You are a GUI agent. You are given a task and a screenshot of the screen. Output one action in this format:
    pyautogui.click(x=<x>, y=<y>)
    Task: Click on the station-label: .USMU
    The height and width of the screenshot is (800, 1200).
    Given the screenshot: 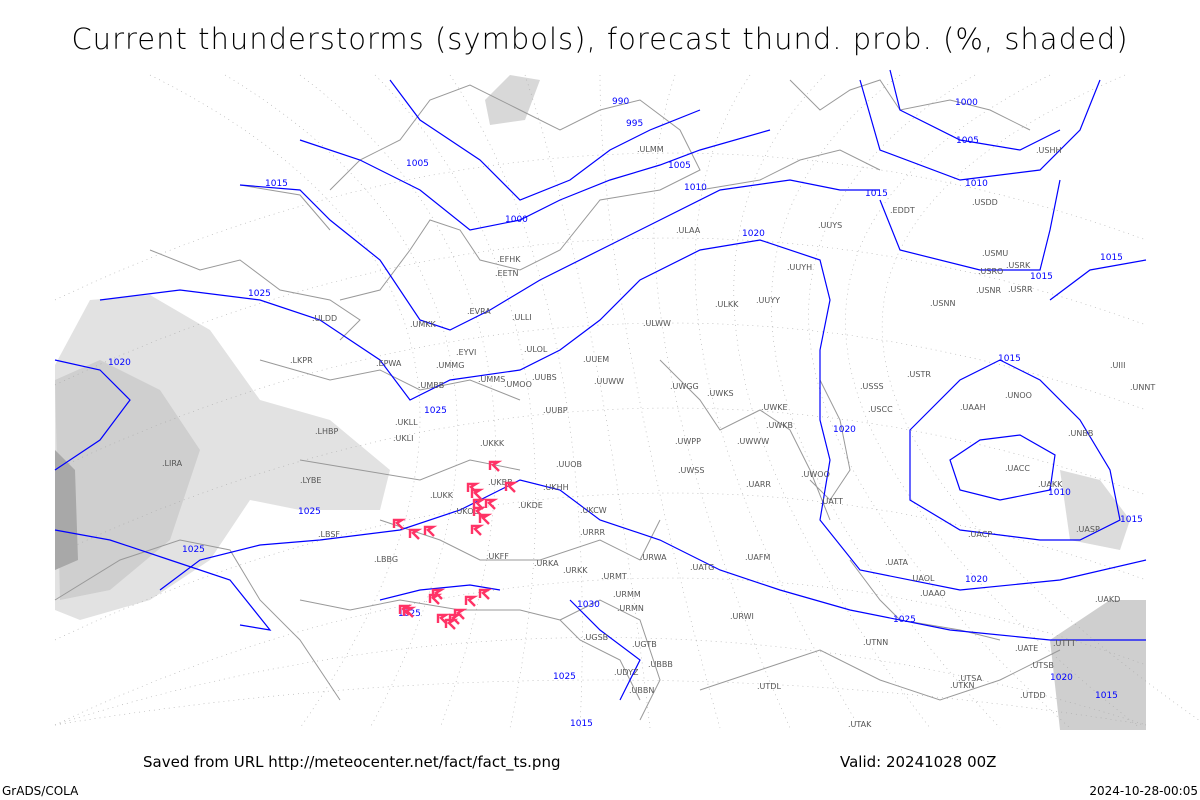 What is the action you would take?
    pyautogui.click(x=995, y=253)
    